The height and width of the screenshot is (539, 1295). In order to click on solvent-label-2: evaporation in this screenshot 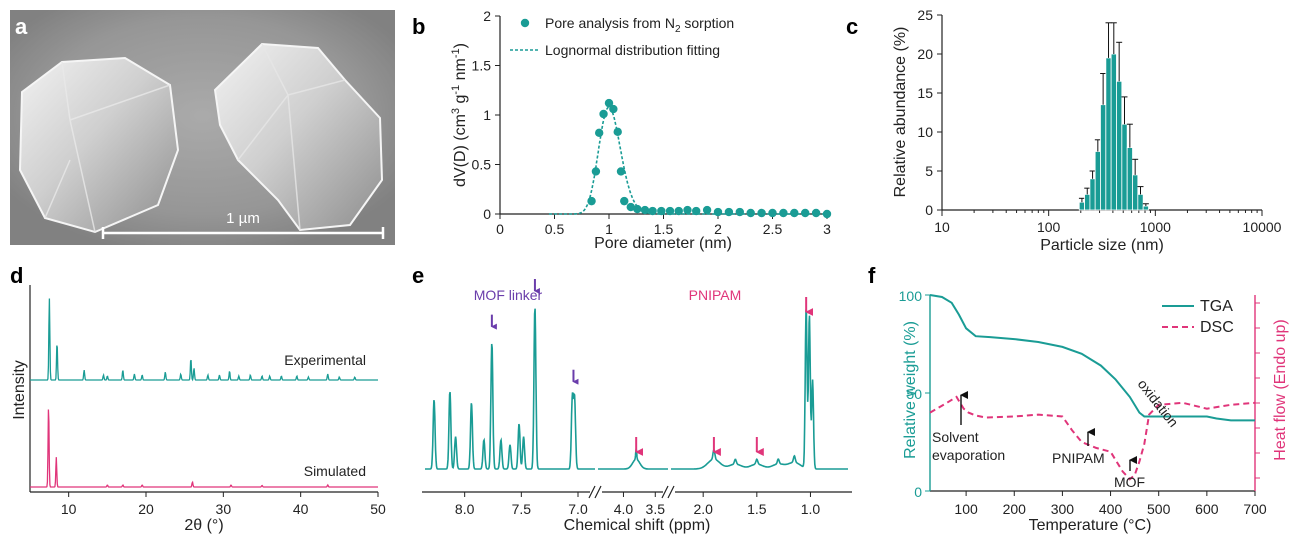, I will do `click(968, 455)`.